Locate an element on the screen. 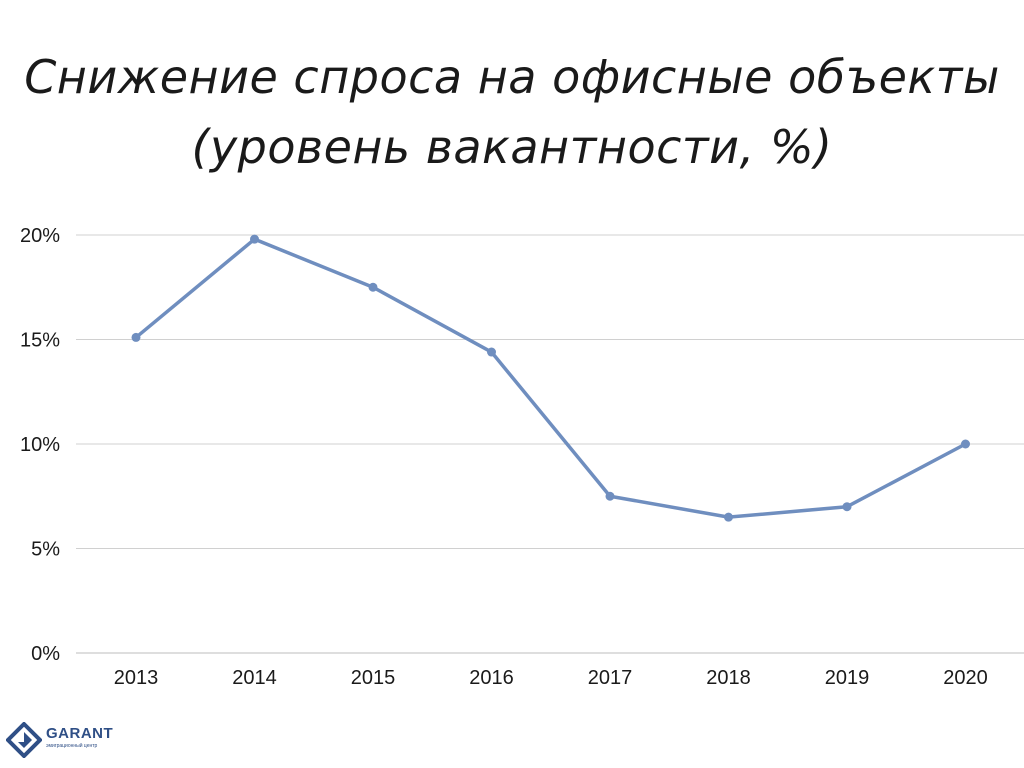 The width and height of the screenshot is (1024, 768). x-tick-label: 2013 is located at coordinates (136, 678).